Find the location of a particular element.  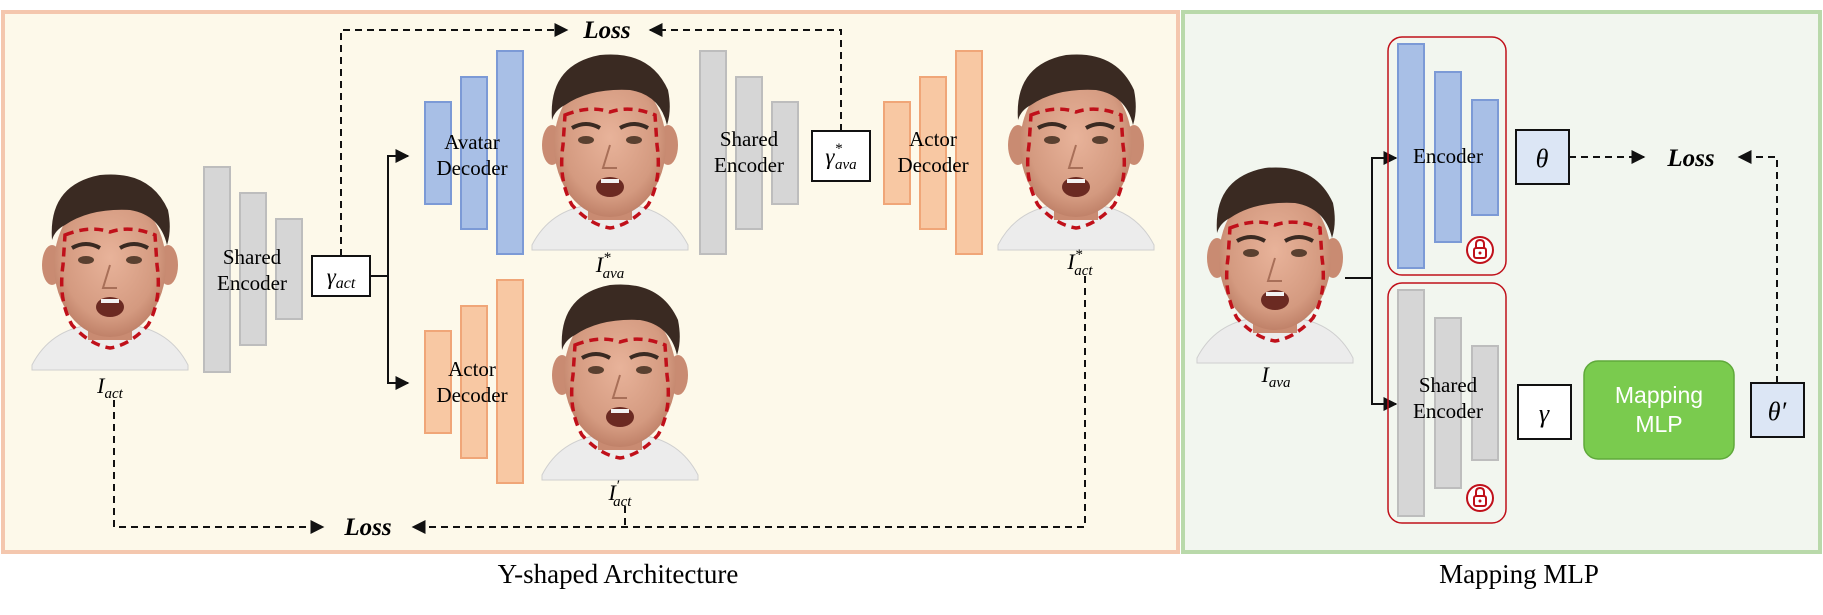

encoder-frame is located at coordinates (1447, 156).